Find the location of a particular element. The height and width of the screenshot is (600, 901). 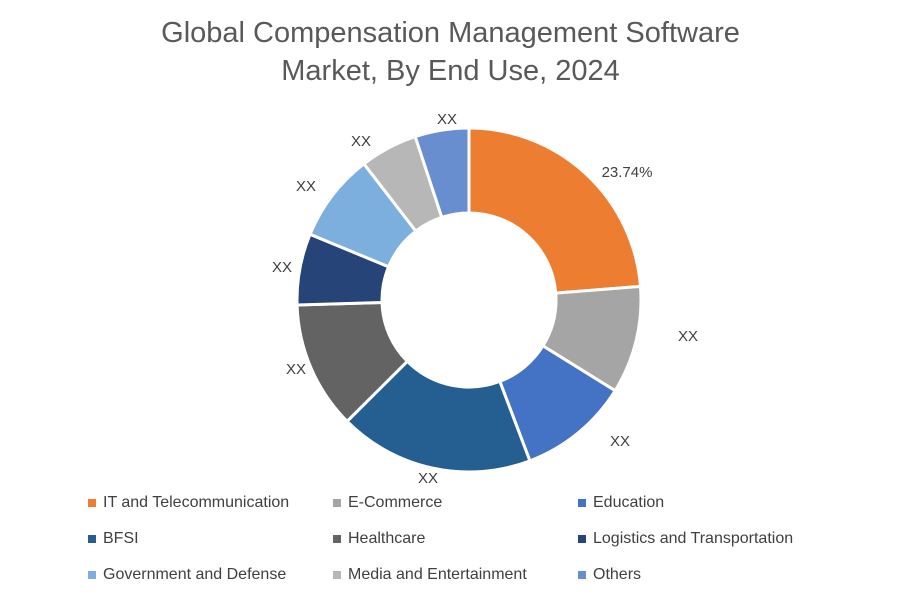

legend-label: BFSI is located at coordinates (121, 538).